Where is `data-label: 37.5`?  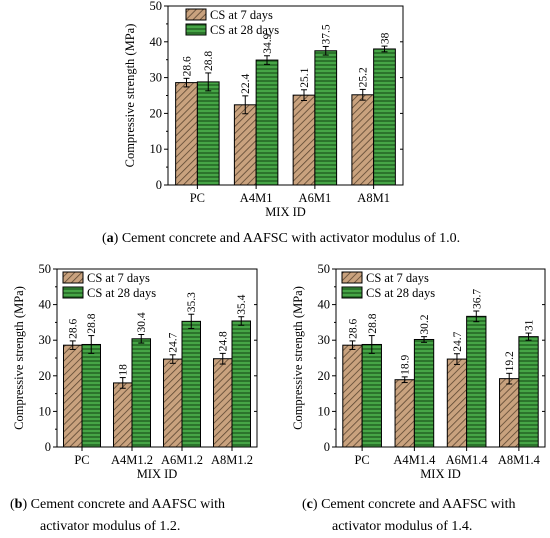
data-label: 37.5 is located at coordinates (327, 34).